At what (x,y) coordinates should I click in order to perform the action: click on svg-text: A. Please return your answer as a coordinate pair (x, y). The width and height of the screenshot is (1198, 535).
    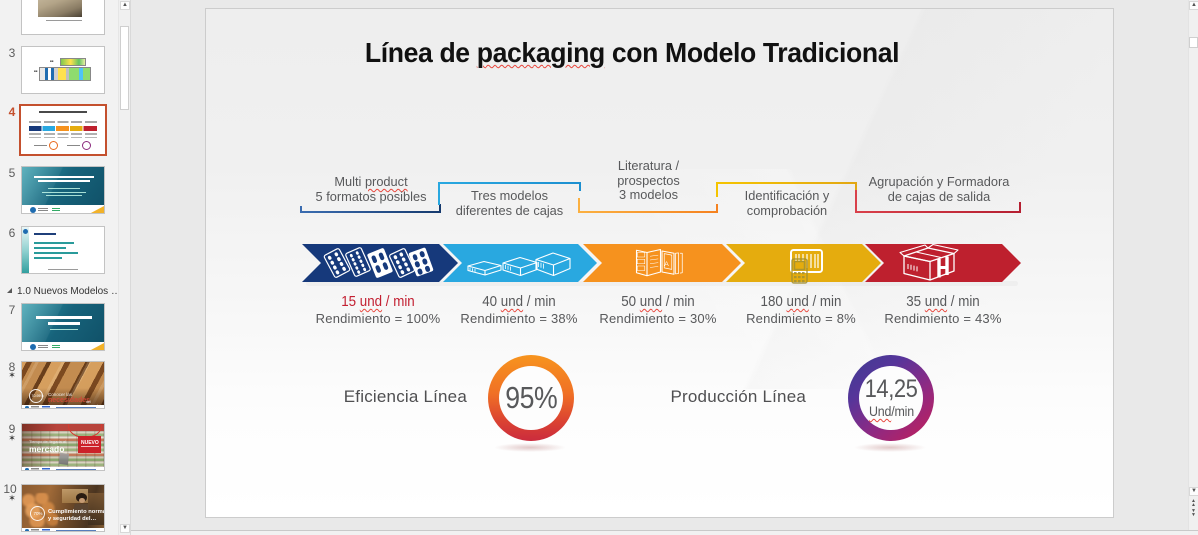
    Looking at the image, I should click on (666, 264).